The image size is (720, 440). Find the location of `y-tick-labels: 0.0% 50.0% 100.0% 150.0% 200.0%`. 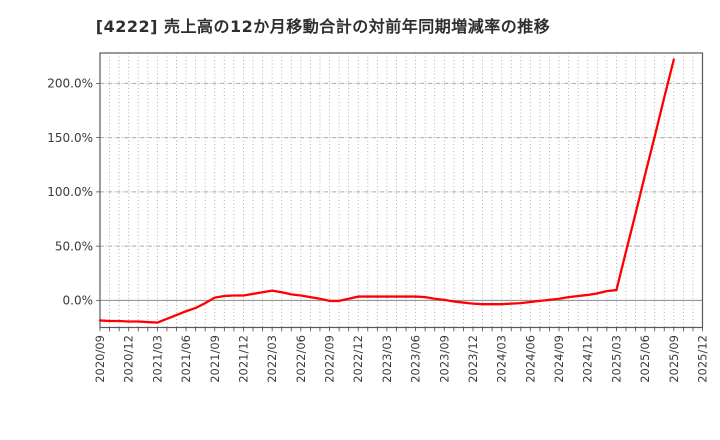

y-tick-labels: 0.0% 50.0% 100.0% 150.0% 200.0% is located at coordinates (70, 192).